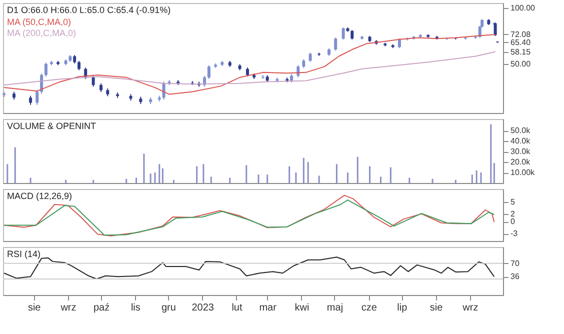  What do you see at coordinates (402, 308) in the screenshot?
I see `x-tick-label: lip` at bounding box center [402, 308].